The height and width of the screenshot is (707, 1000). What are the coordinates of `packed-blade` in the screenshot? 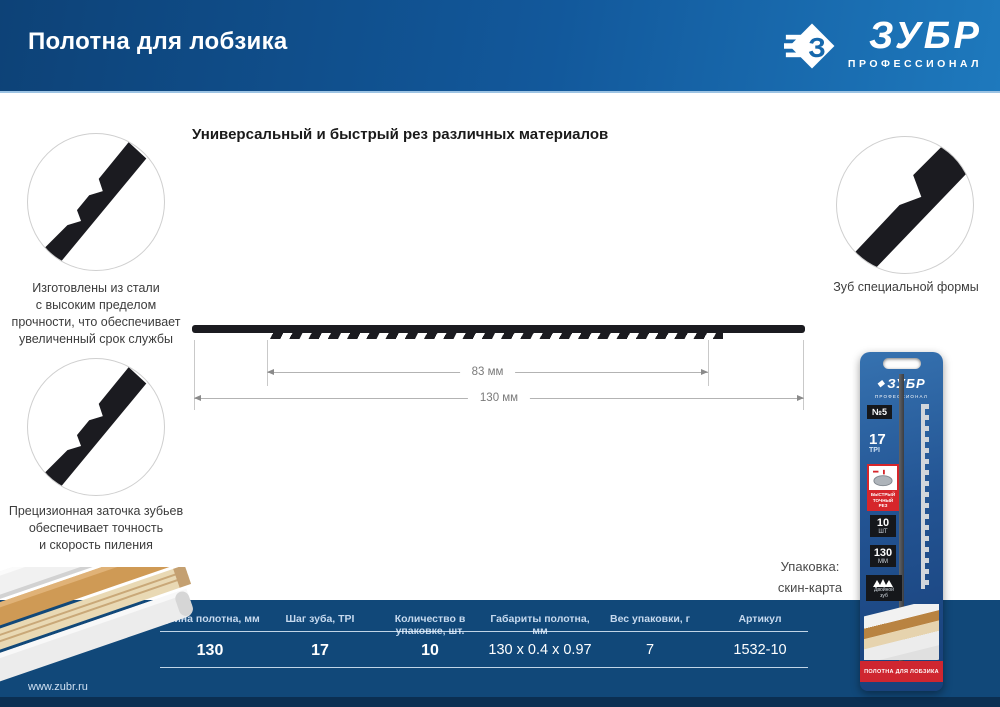 It's located at (901, 518).